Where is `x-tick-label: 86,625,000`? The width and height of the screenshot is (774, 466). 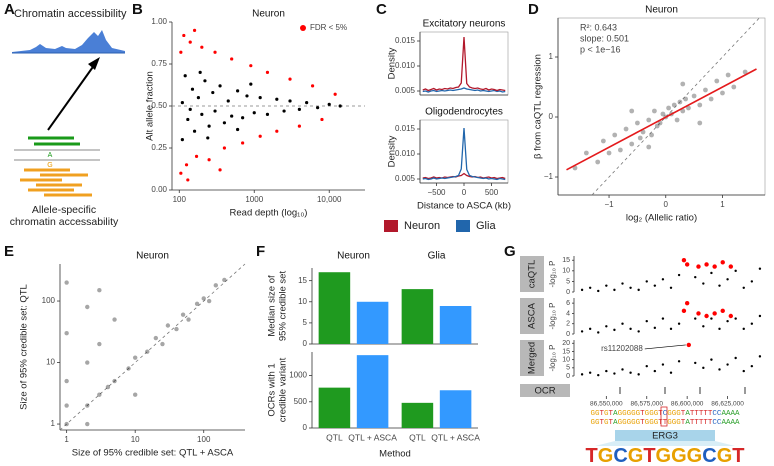
x-tick-label: 86,625,000 is located at coordinates (727, 404).